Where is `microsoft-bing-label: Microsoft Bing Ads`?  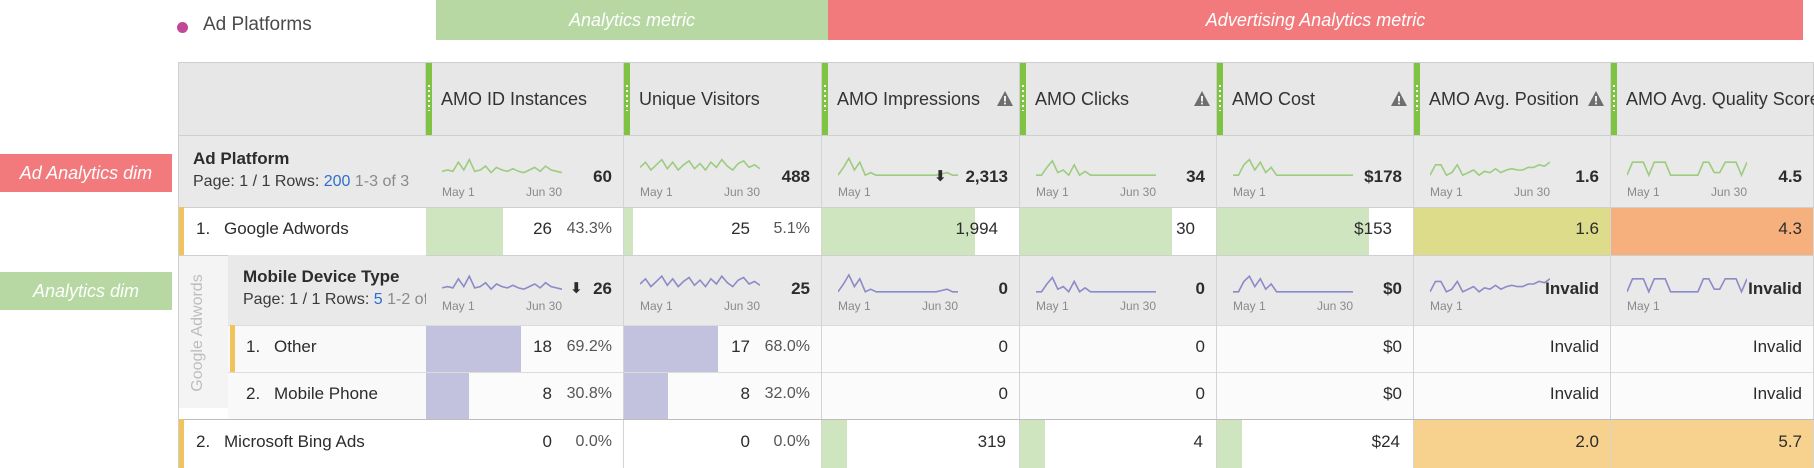
microsoft-bing-label: Microsoft Bing Ads is located at coordinates (294, 441).